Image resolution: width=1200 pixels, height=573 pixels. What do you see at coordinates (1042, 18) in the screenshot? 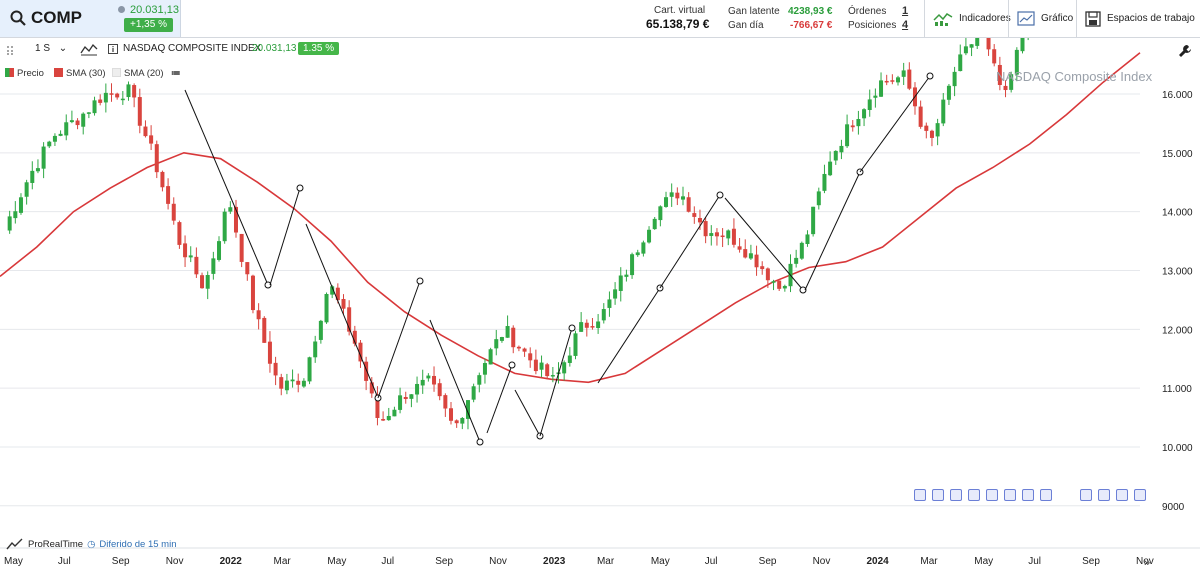
I see `chart-button: Gráfico` at bounding box center [1042, 18].